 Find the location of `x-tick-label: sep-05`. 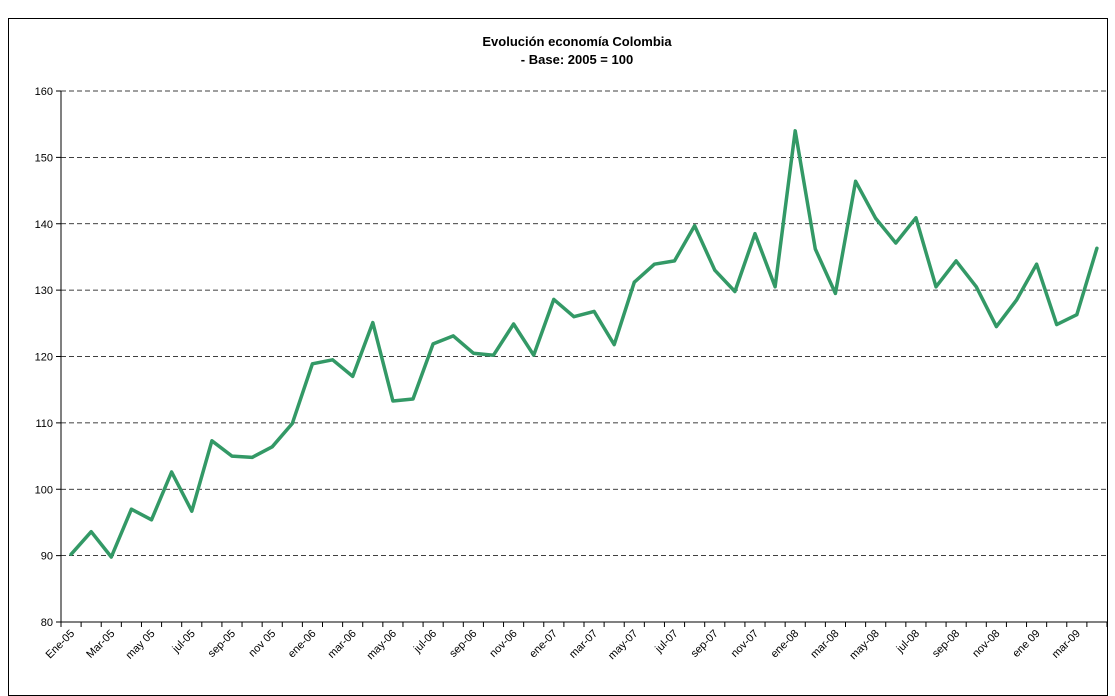

x-tick-label: sep-05 is located at coordinates (222, 644).